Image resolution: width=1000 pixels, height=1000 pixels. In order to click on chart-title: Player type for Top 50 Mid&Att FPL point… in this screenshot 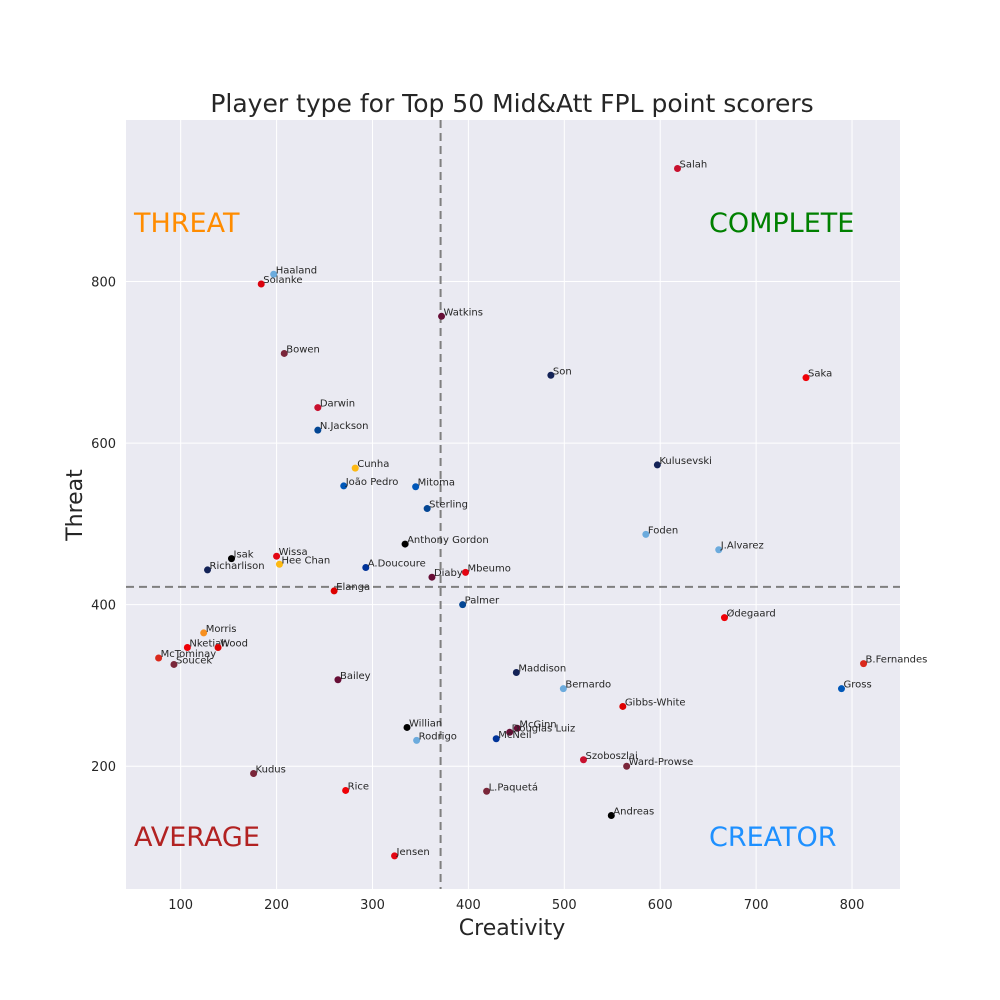, I will do `click(511, 103)`.